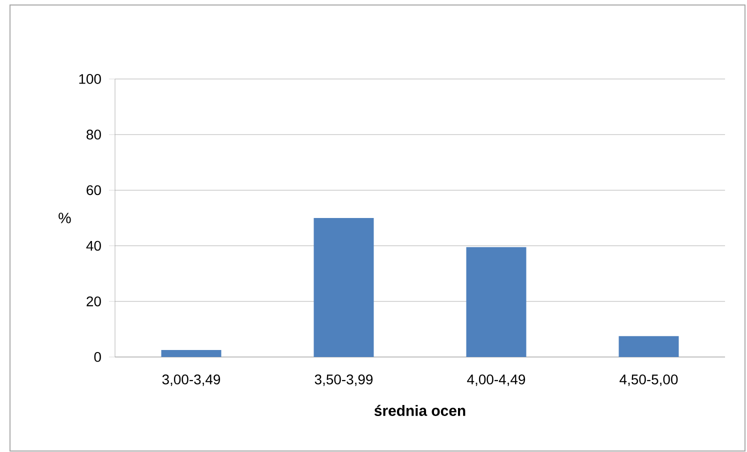 The image size is (747, 452). Describe the element at coordinates (420, 410) in the screenshot. I see `x-axis-title: średnia ocen` at that location.